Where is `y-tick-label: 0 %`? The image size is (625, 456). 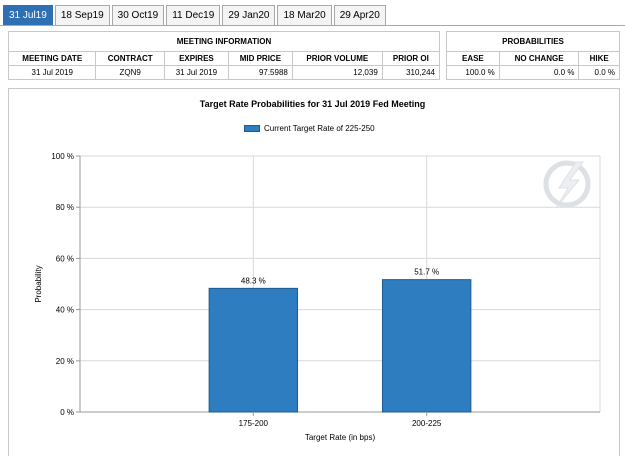 y-tick-label: 0 % is located at coordinates (67, 412).